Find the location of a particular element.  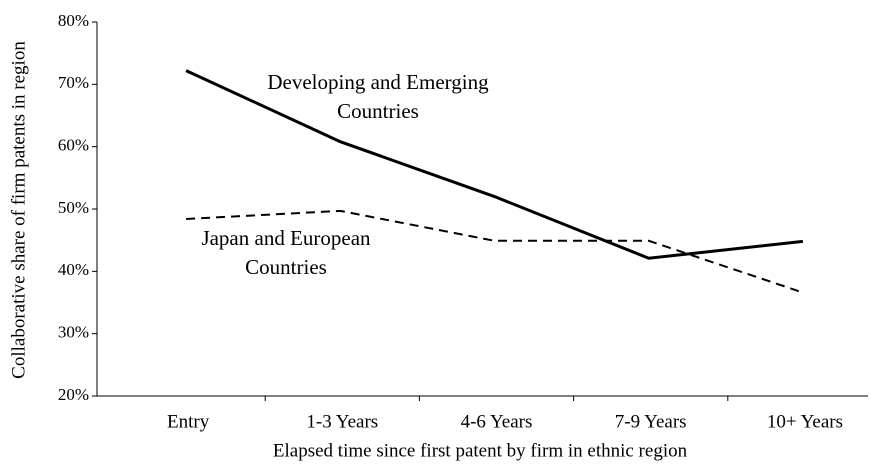

y-tick-label: 30% is located at coordinates (73, 332).